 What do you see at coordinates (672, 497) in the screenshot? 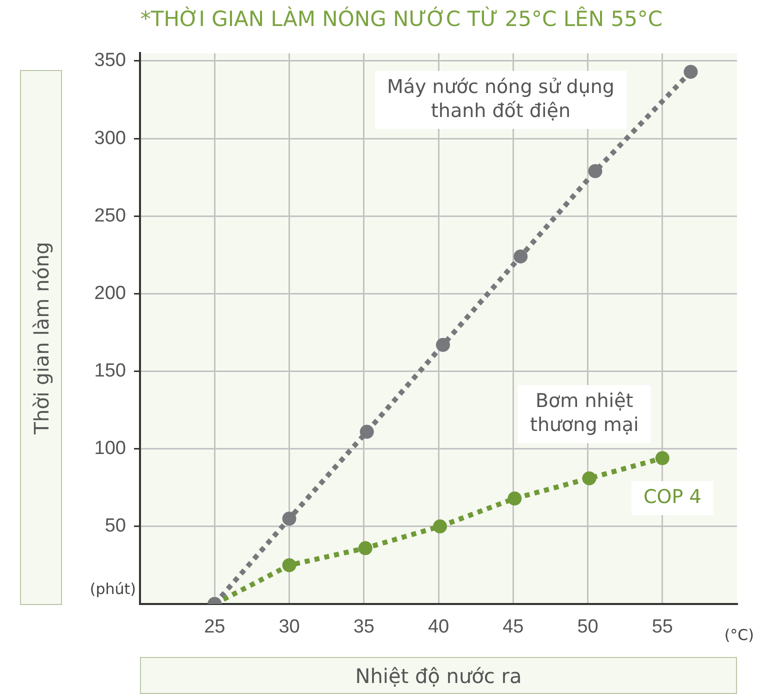
I see `annotation: COP 4` at bounding box center [672, 497].